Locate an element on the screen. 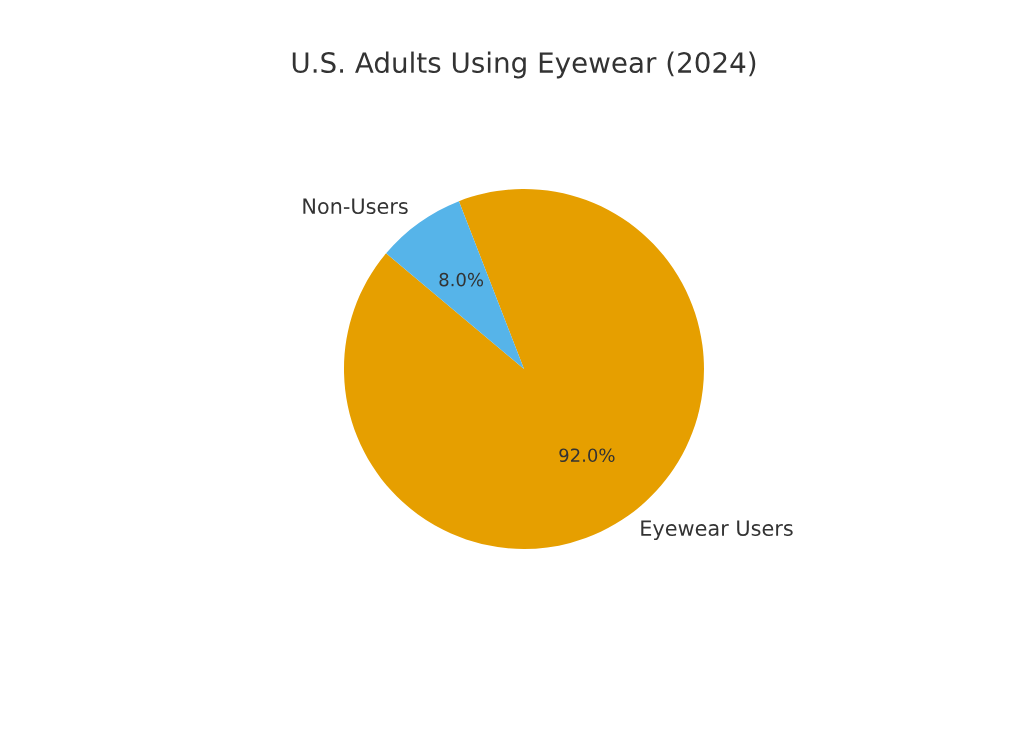 The width and height of the screenshot is (1024, 731). data-label: 92.0% is located at coordinates (587, 455).